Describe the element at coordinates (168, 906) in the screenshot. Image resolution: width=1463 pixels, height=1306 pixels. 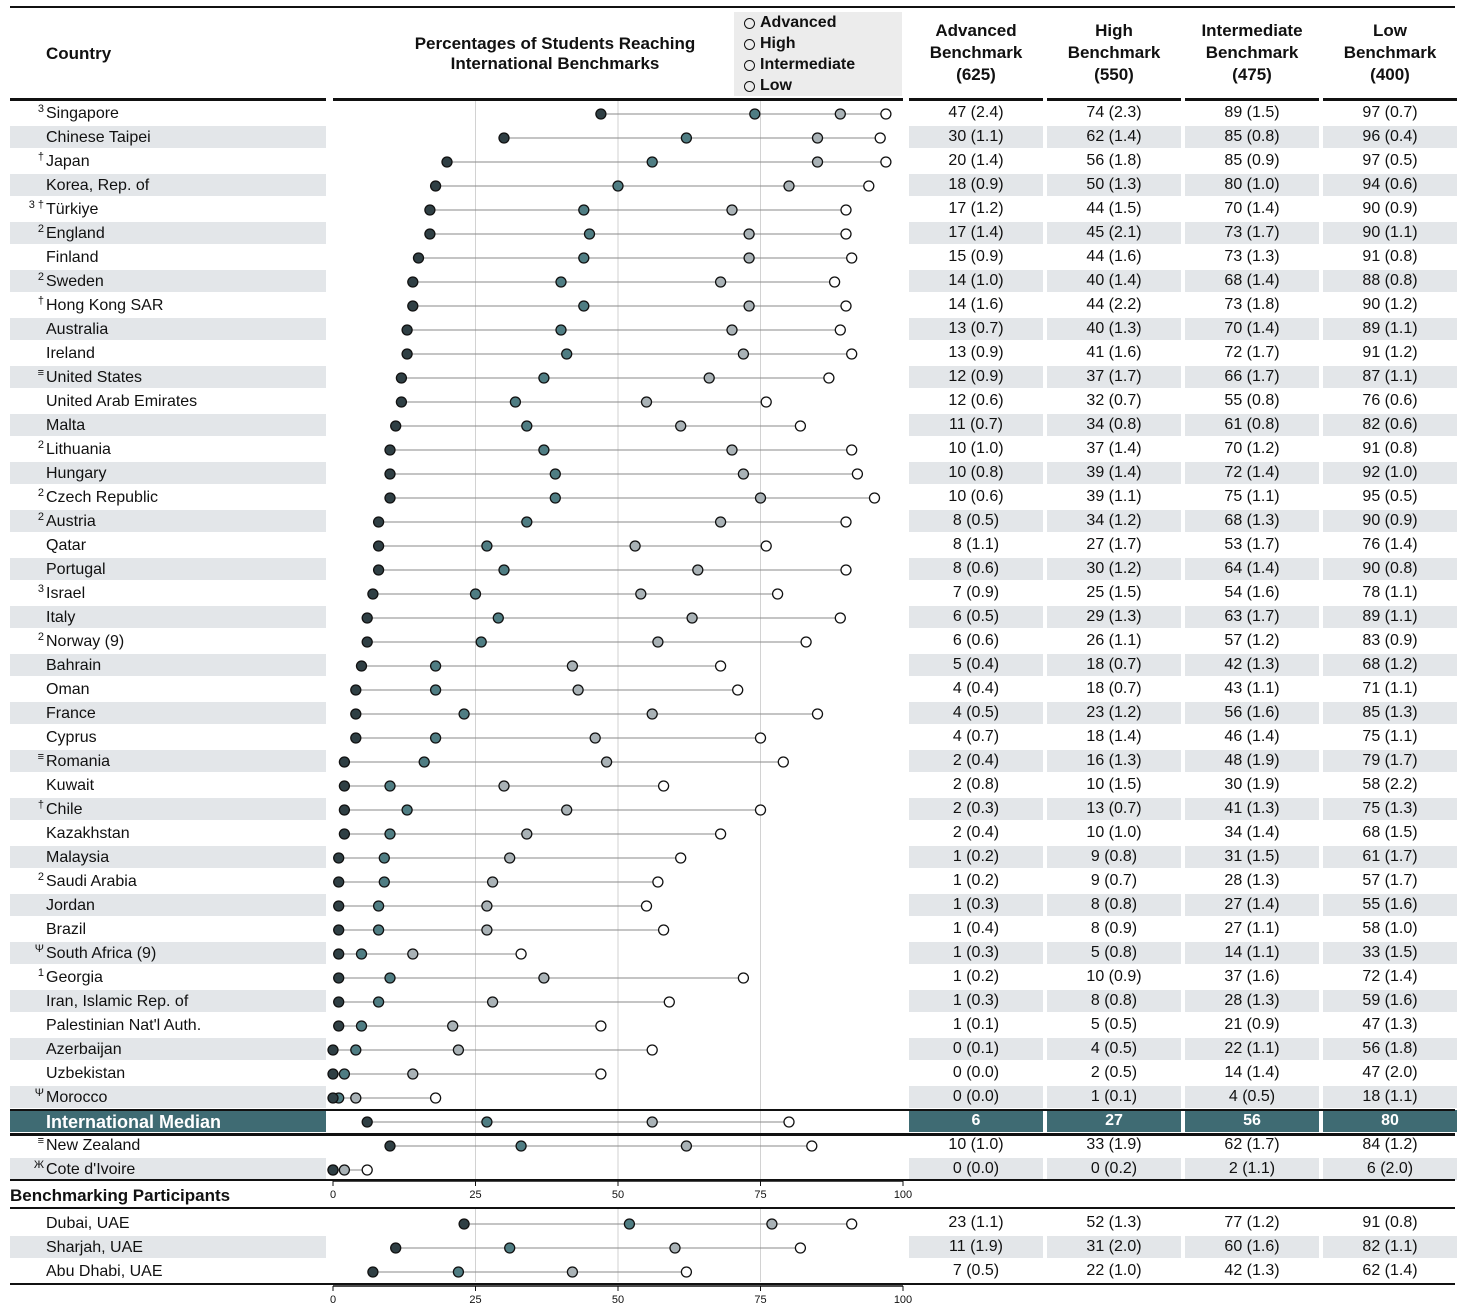
I see `country-cell: Jordan` at that location.